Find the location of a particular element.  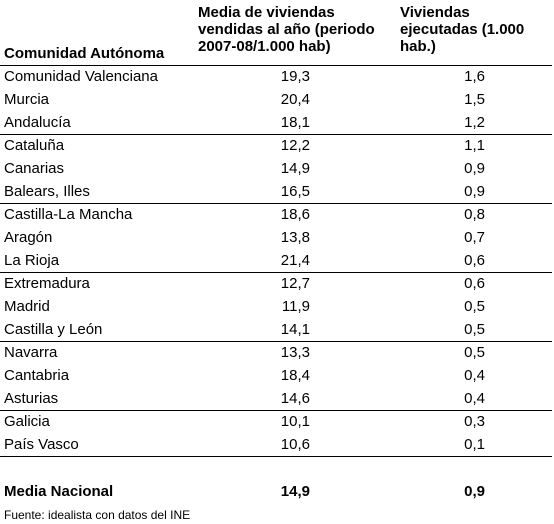

row-sold: 14,6 is located at coordinates (295, 398).